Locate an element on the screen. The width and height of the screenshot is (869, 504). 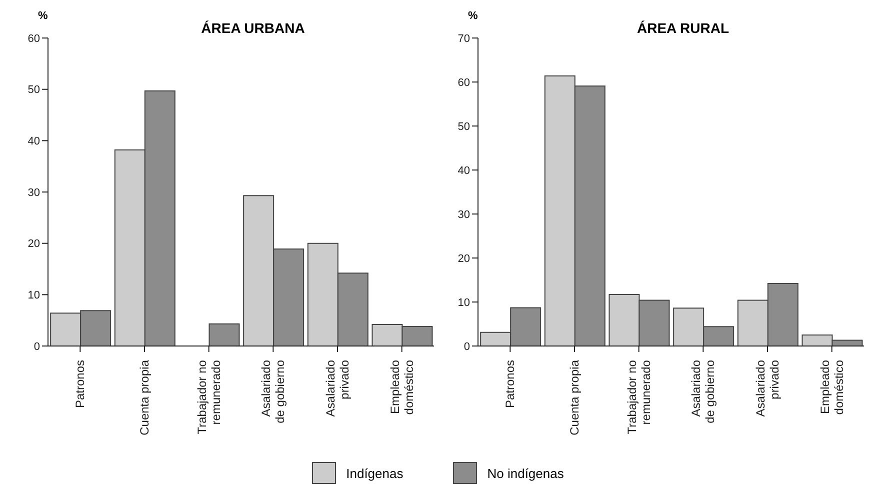
y-tick-label: 70 is located at coordinates (464, 38).